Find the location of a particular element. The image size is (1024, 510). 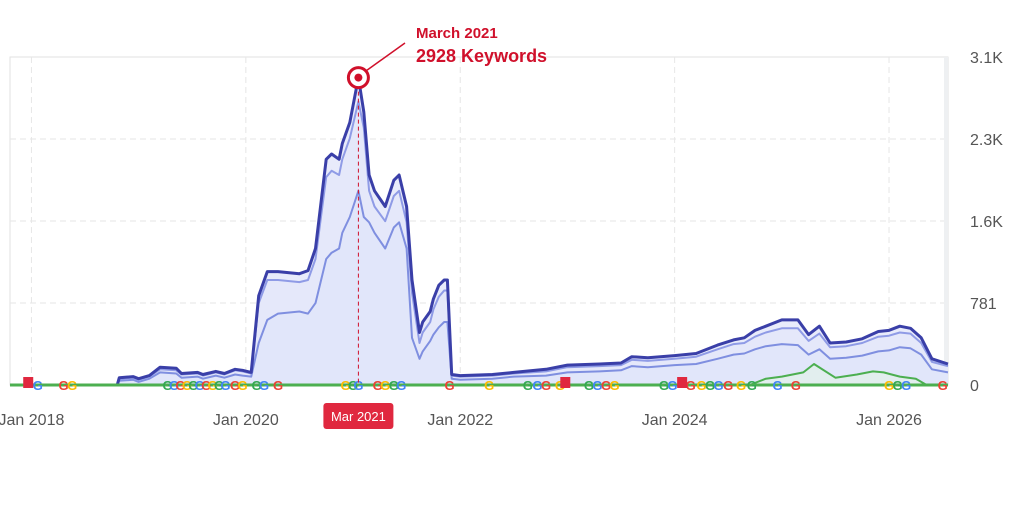

annotation-title: March 2021 is located at coordinates (457, 33).